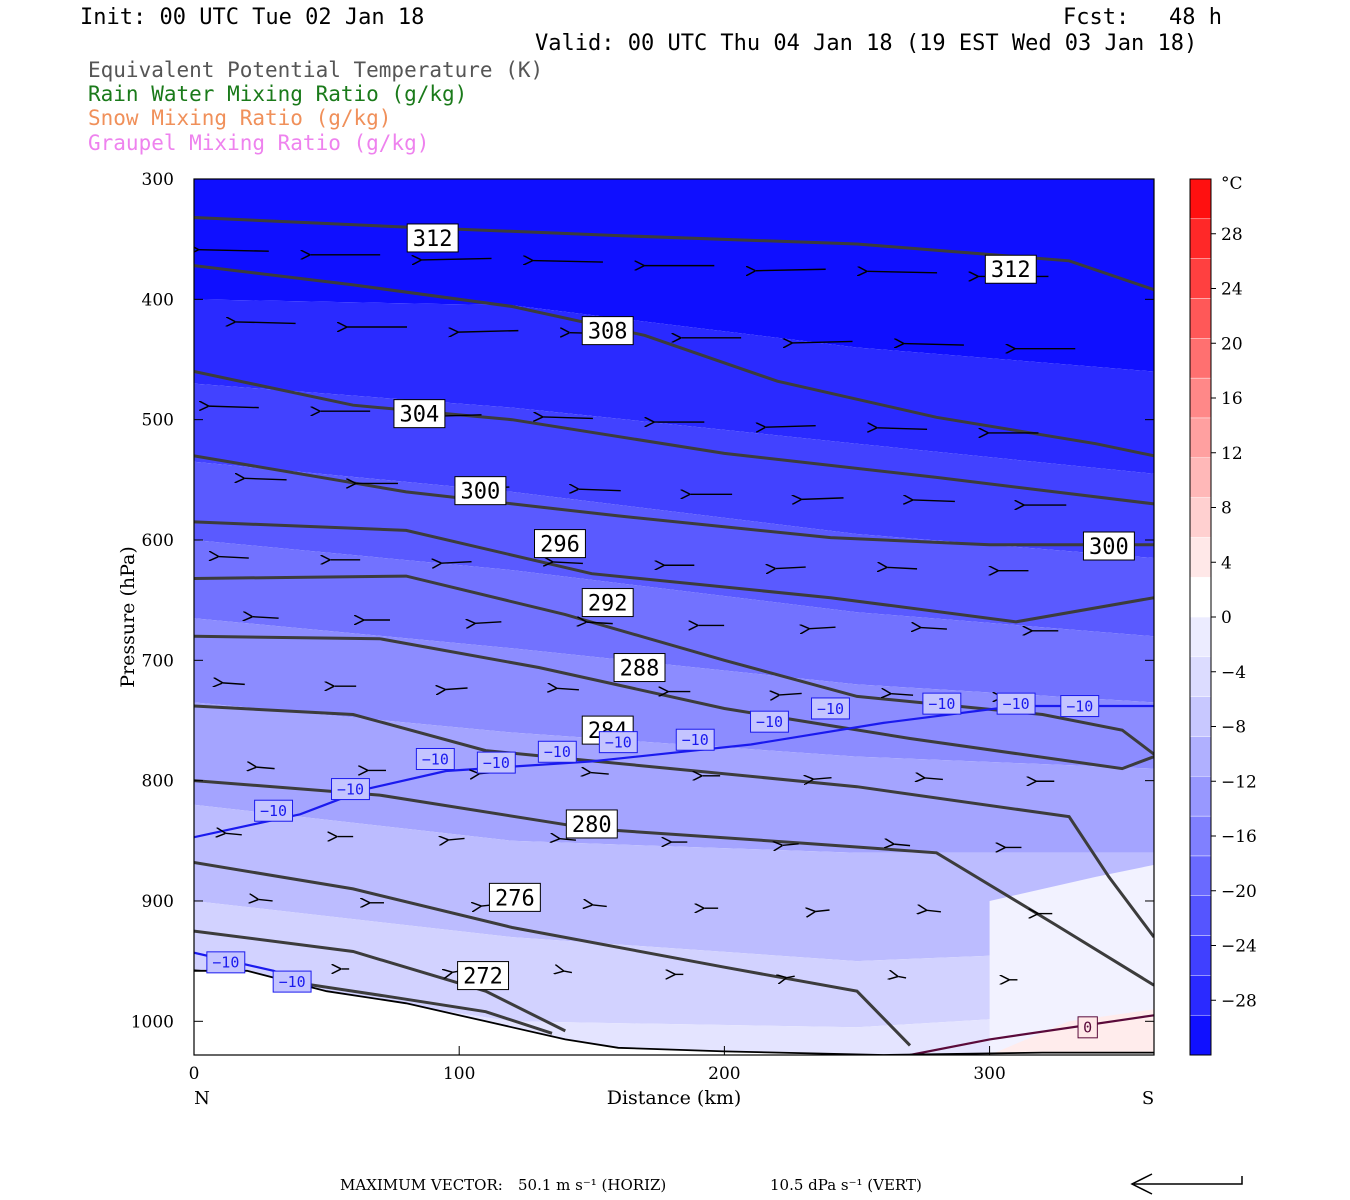 The width and height of the screenshot is (1350, 1200). Describe the element at coordinates (1226, 563) in the screenshot. I see `colorbar-tick-label: 4` at that location.